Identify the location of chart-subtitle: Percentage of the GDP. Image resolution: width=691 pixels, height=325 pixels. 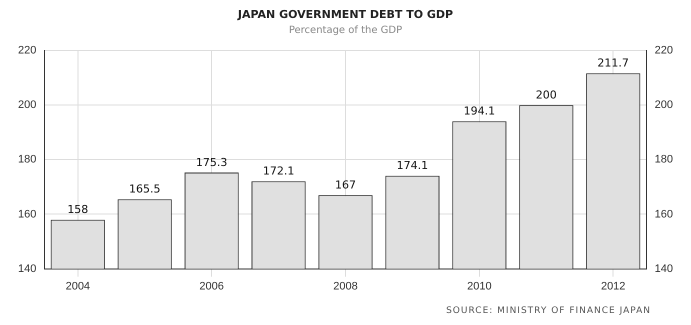
(346, 30).